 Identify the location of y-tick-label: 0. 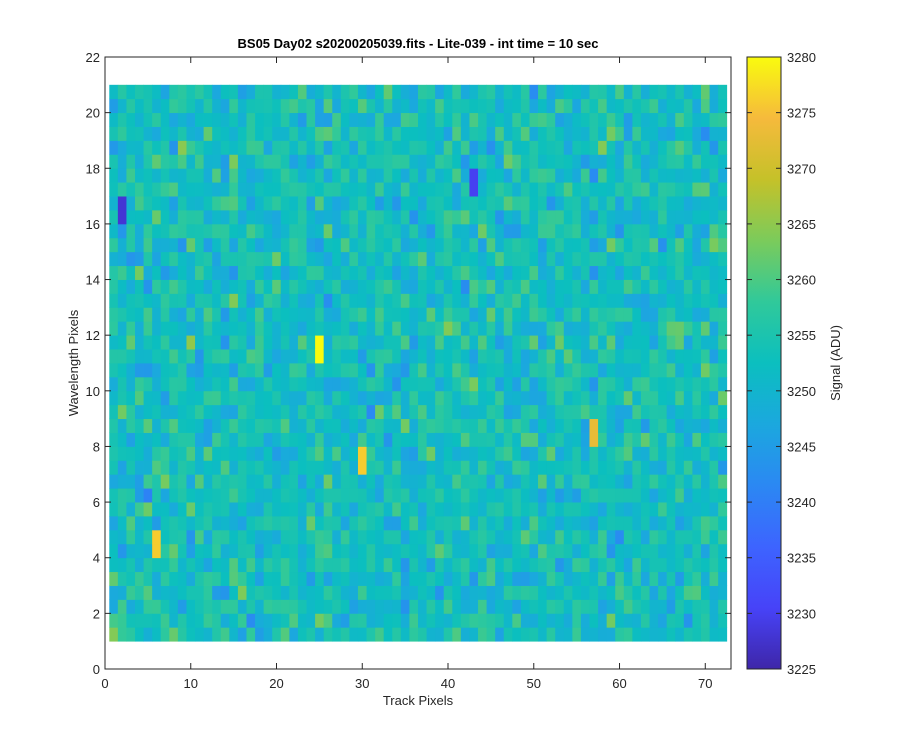
(96, 669).